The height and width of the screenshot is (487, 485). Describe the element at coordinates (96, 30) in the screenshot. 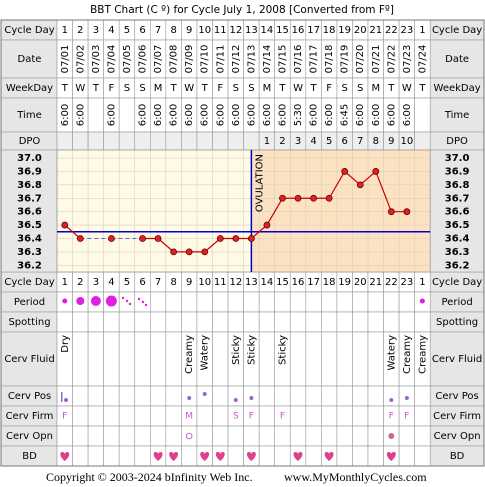

I see `cycle-day: 3` at that location.